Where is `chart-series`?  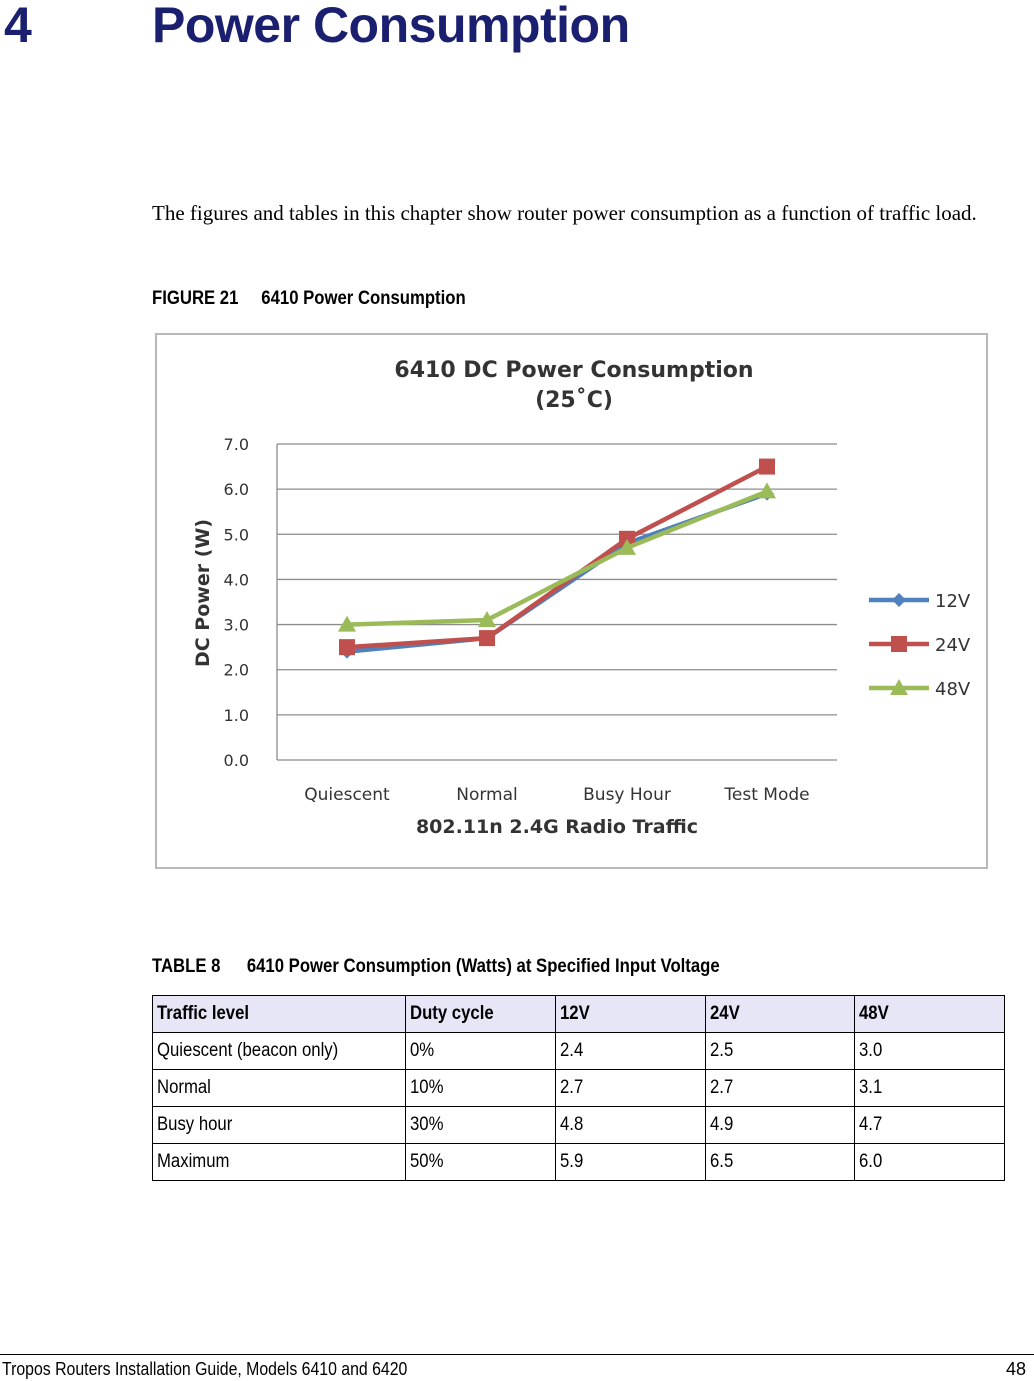 chart-series is located at coordinates (557, 558).